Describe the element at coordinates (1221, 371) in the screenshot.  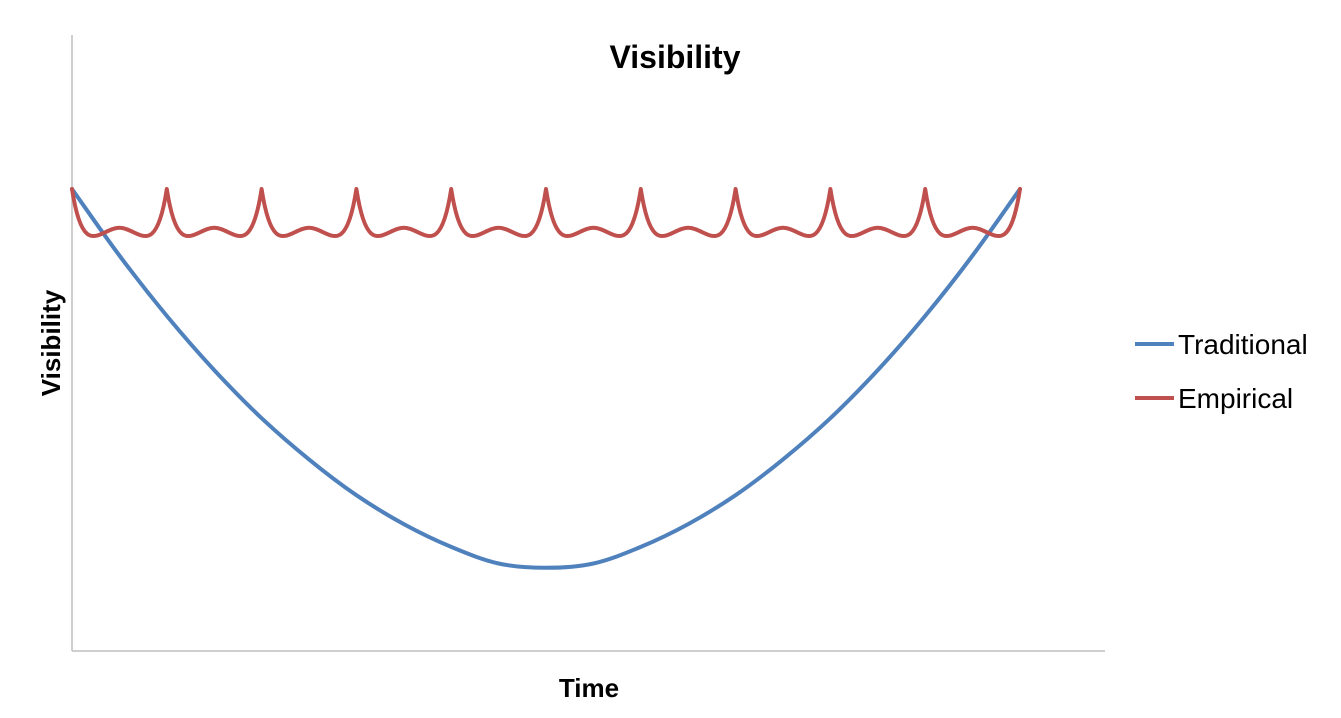
I see `legend: Traditional Empirical` at that location.